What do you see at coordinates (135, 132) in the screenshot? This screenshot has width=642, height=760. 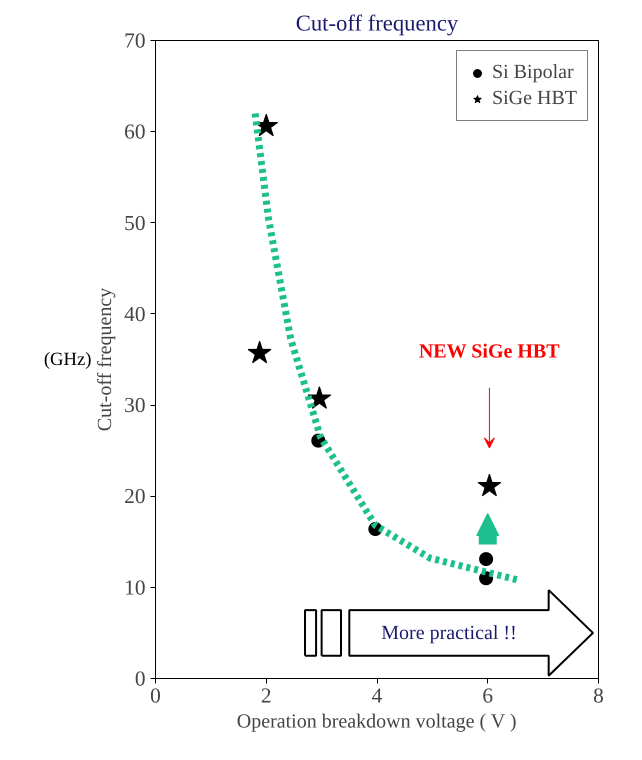 I see `y-tick-label: 60` at bounding box center [135, 132].